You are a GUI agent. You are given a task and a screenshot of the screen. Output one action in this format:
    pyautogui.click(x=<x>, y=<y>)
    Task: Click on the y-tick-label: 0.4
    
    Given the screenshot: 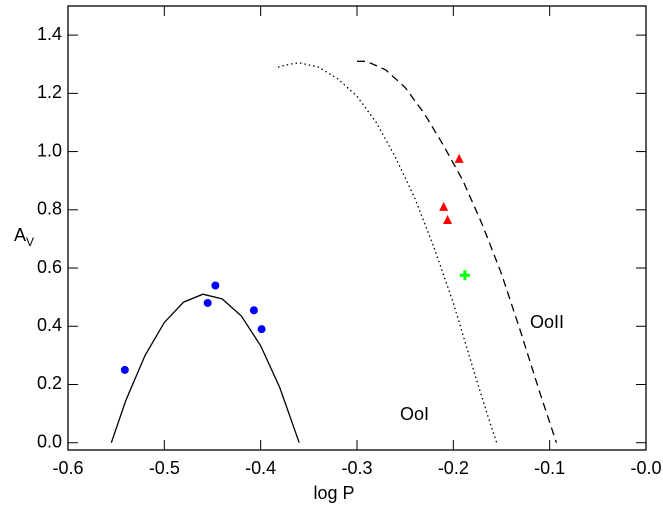 What is the action you would take?
    pyautogui.click(x=49, y=325)
    